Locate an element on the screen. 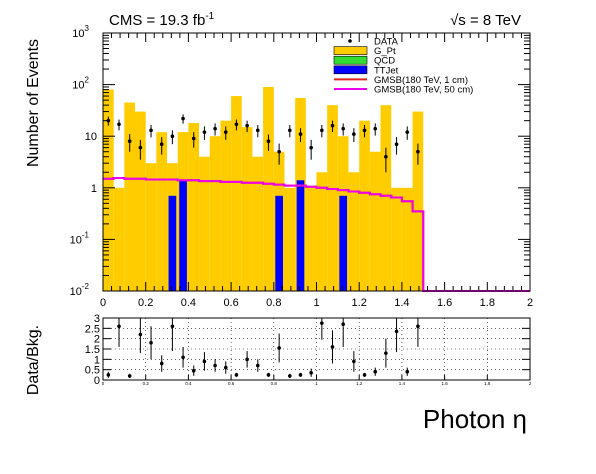 The height and width of the screenshot is (474, 596). ratio-x-tick-label: 0.2 is located at coordinates (146, 383).